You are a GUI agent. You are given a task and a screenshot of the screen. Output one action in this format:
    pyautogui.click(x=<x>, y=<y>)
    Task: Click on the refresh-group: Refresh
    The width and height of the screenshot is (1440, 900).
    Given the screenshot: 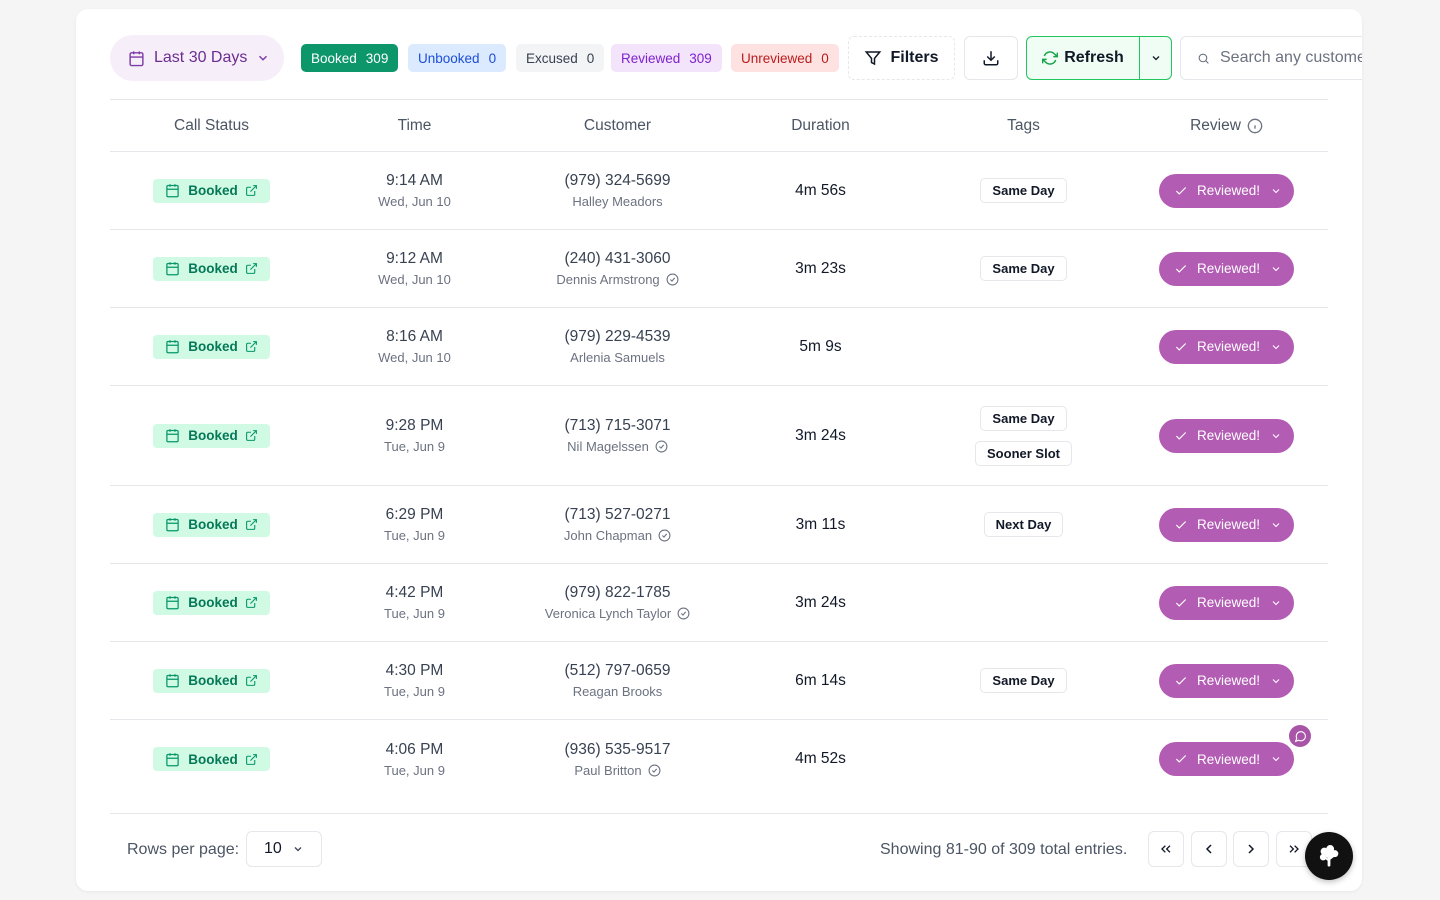 What is the action you would take?
    pyautogui.click(x=1099, y=58)
    